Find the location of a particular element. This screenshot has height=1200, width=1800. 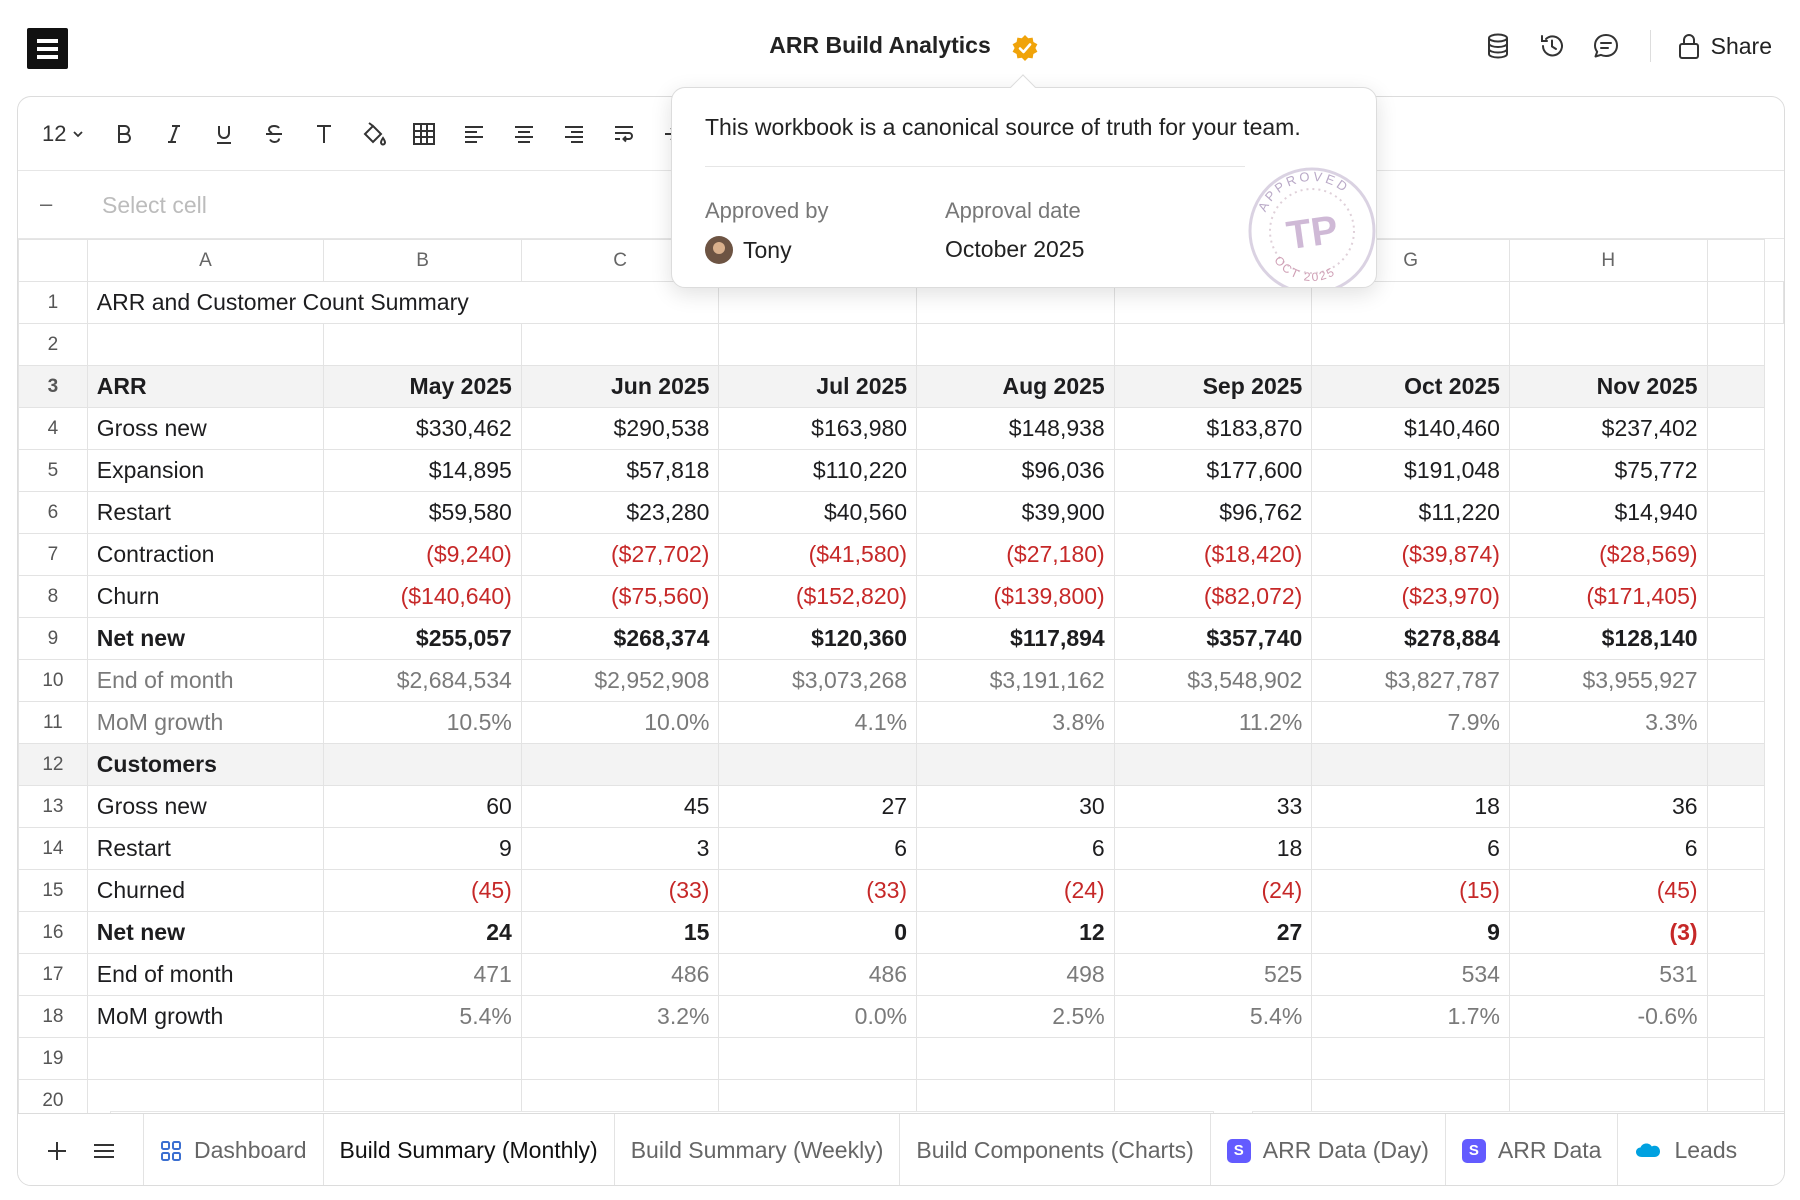

cell-value: ($140,640) is located at coordinates (422, 596).